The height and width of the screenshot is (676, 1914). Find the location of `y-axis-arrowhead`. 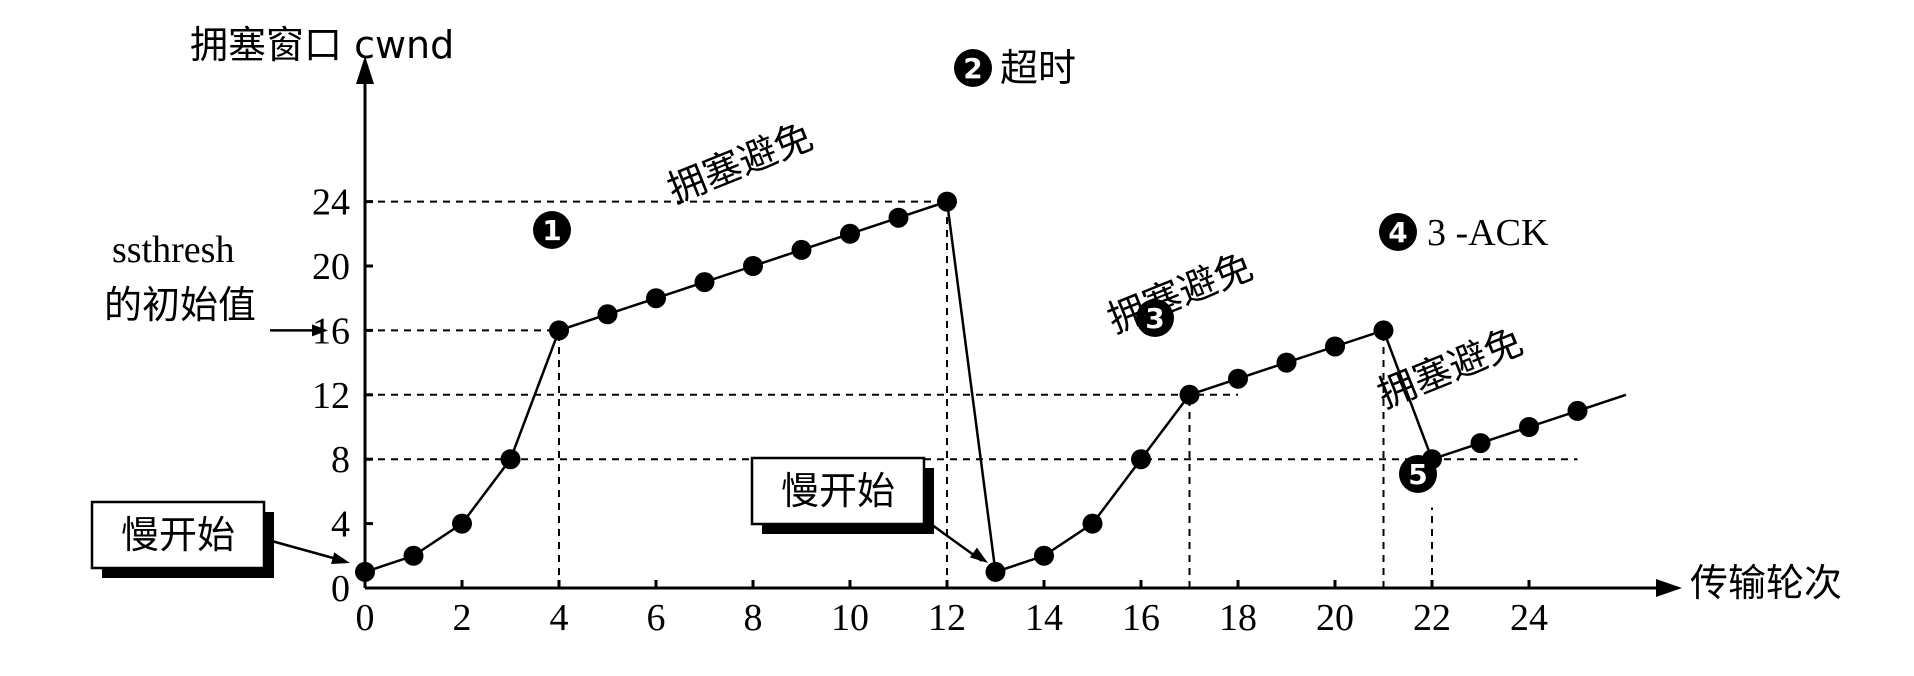

y-axis-arrowhead is located at coordinates (365, 70).